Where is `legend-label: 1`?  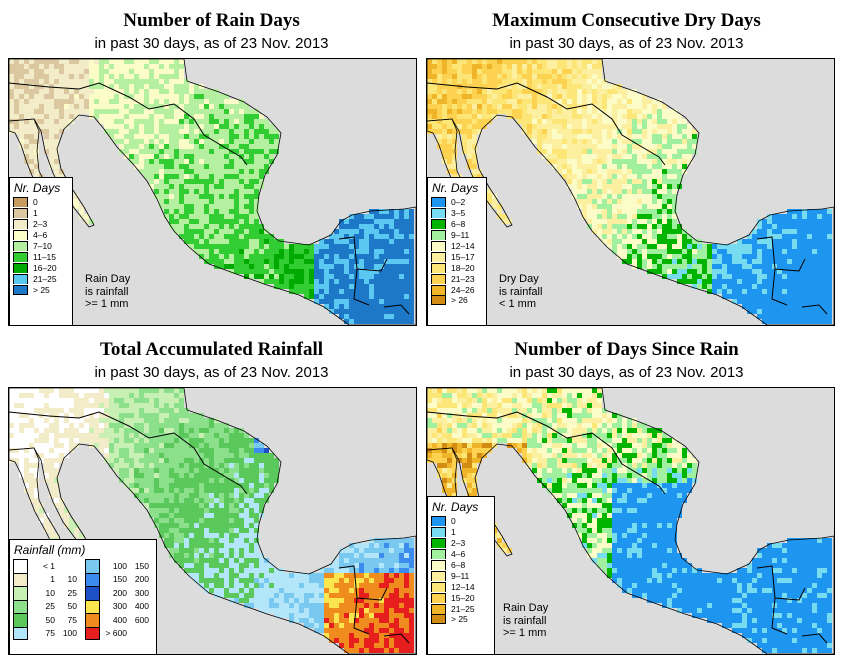 legend-label: 1 is located at coordinates (35, 213).